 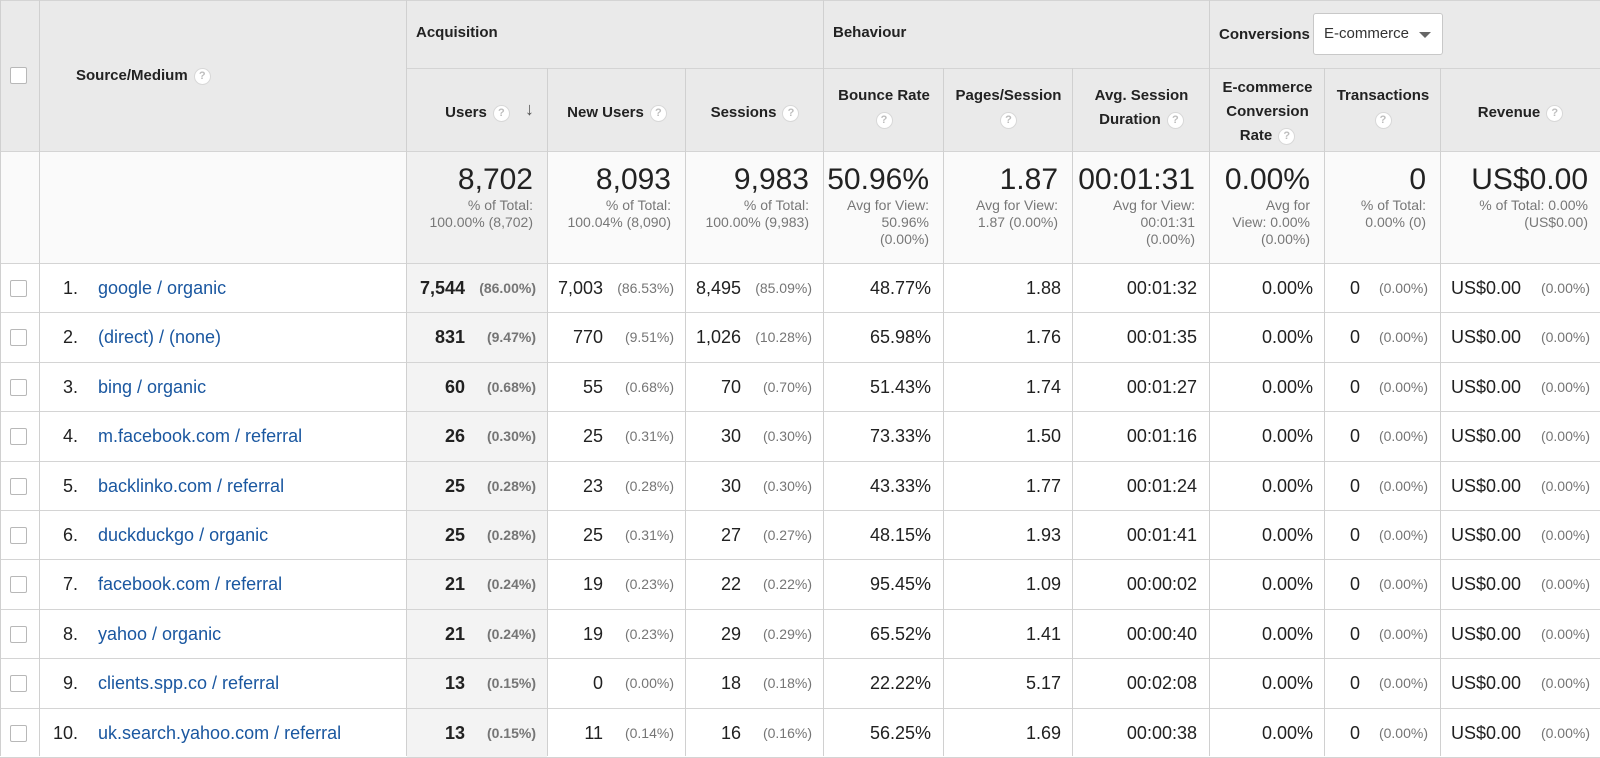 What do you see at coordinates (190, 584) in the screenshot?
I see `source-medium-link: facebook.com / referral` at bounding box center [190, 584].